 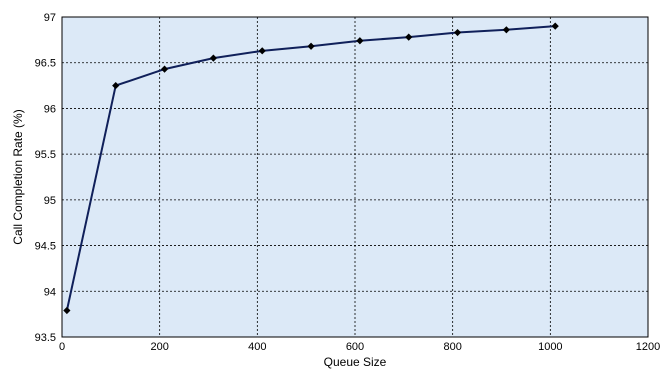 I want to click on x-tick-label: 800, so click(x=452, y=347).